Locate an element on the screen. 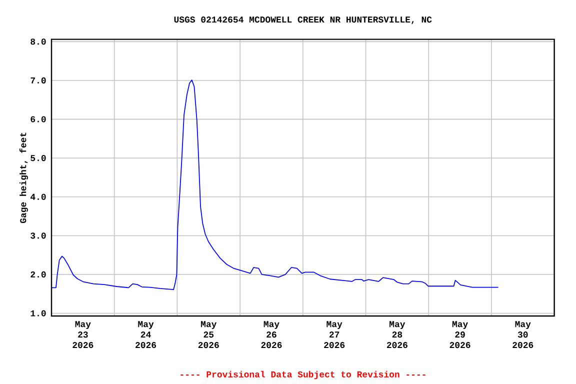  y-tick-label: 8.0 is located at coordinates (38, 41).